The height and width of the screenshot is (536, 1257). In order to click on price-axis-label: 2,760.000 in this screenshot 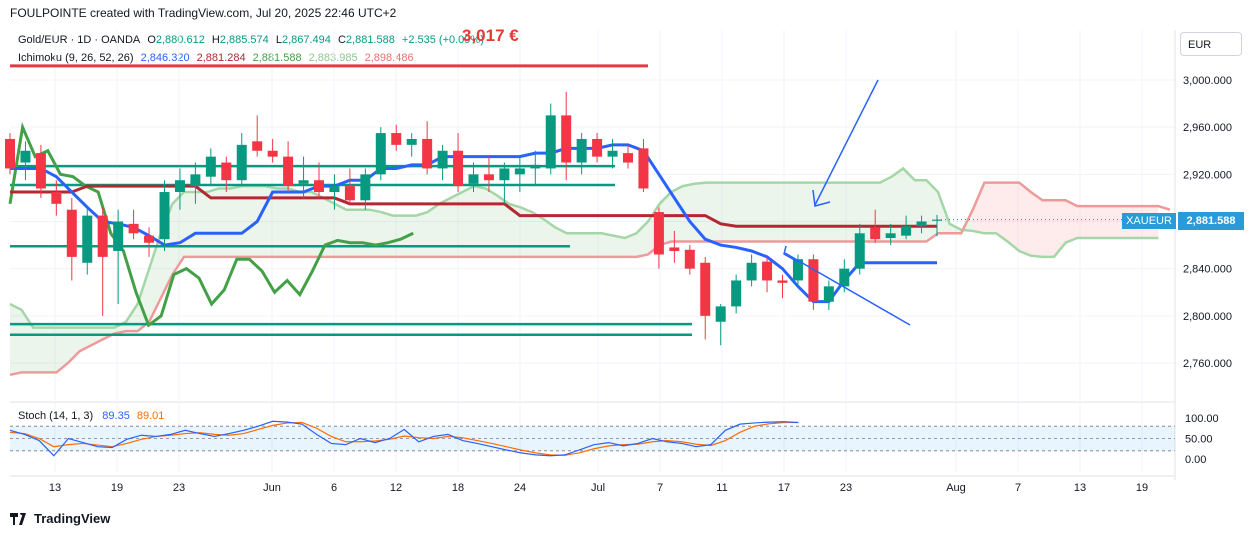, I will do `click(1207, 364)`.